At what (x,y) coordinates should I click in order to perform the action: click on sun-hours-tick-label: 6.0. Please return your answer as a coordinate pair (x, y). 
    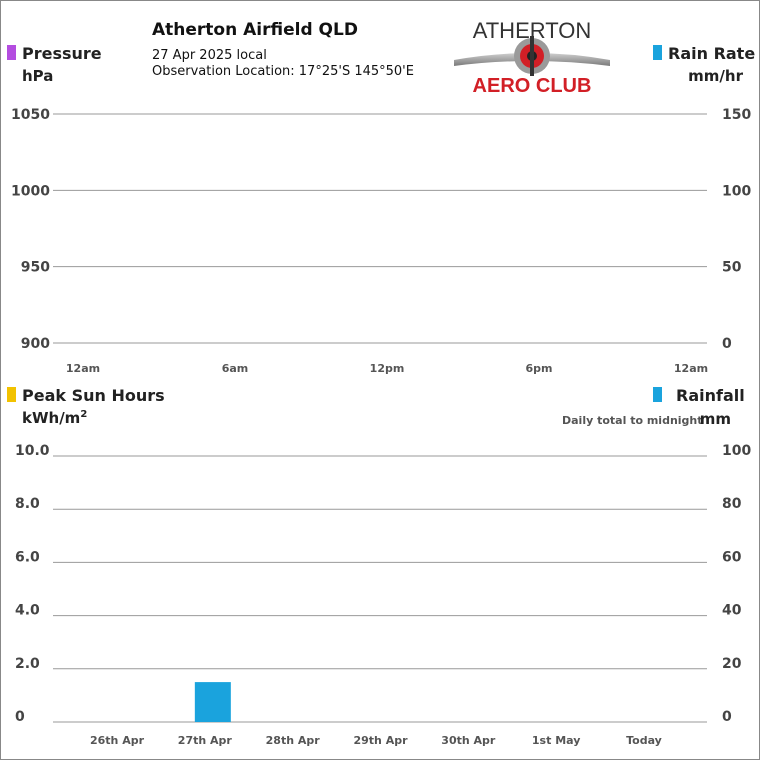
    Looking at the image, I should click on (27, 557).